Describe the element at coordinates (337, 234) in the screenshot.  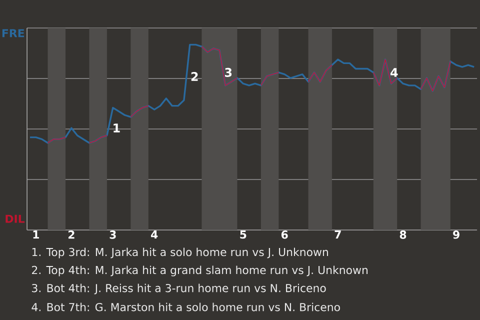
I see `x-tick-label: 7` at that location.